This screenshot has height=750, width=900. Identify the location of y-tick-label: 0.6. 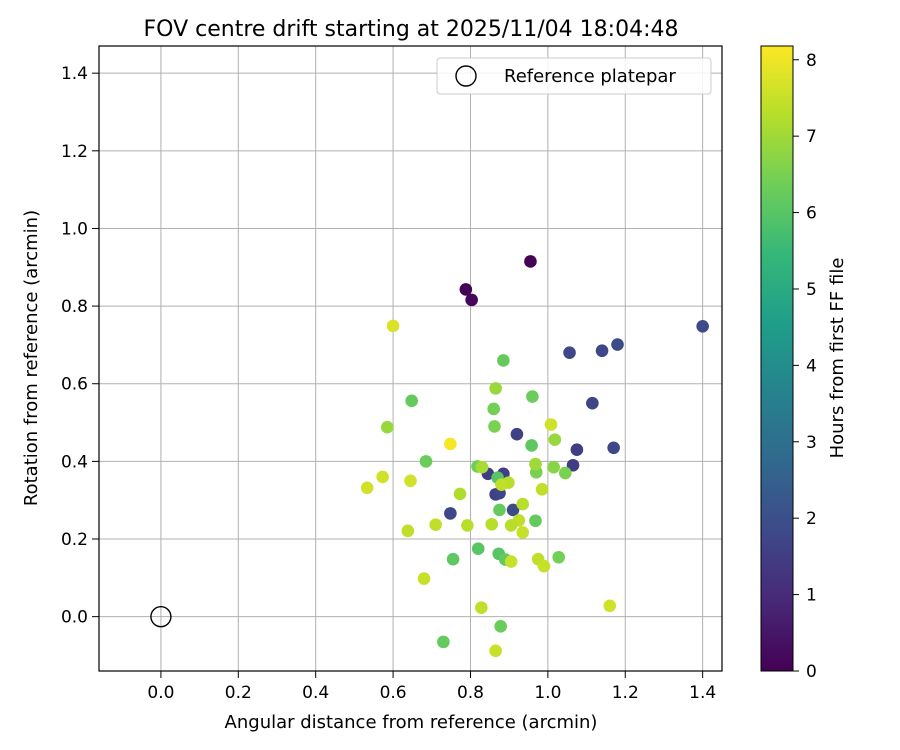
(74, 385).